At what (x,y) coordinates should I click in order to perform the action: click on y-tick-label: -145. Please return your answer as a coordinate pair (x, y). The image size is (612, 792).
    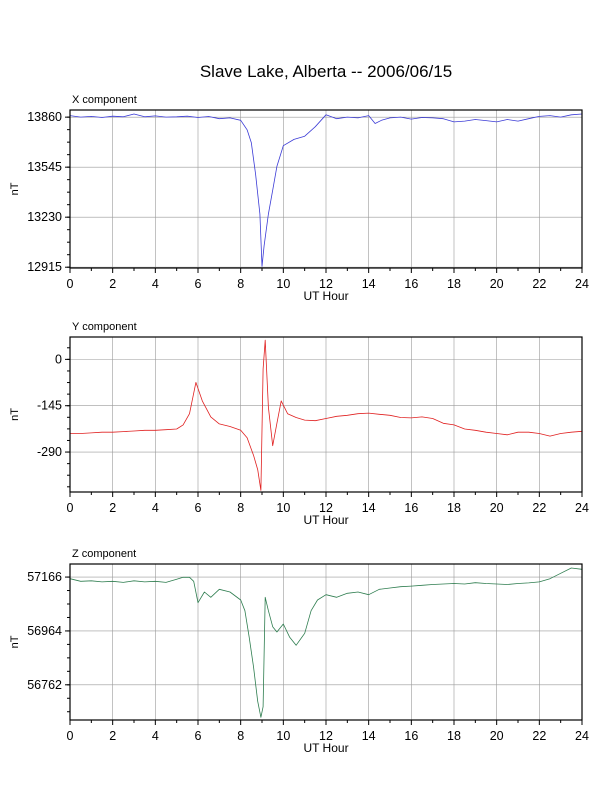
    Looking at the image, I should click on (49, 406).